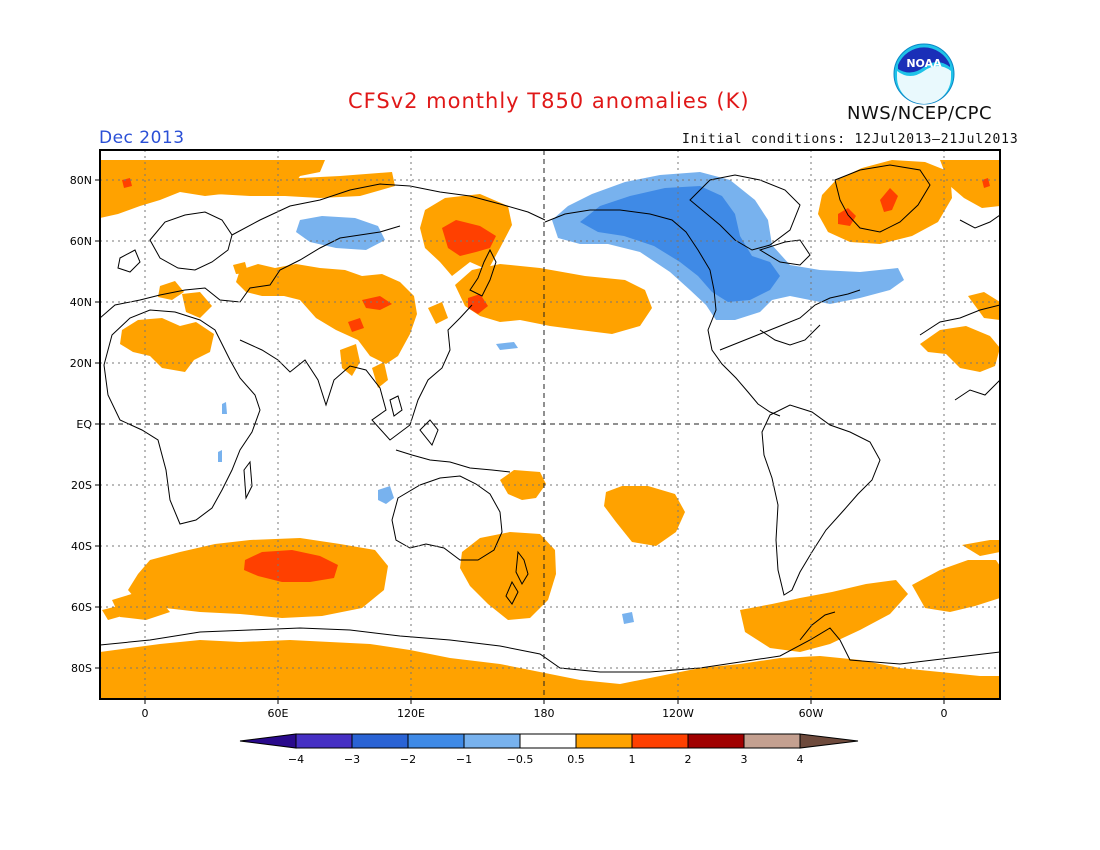 The image size is (1100, 850). Describe the element at coordinates (744, 759) in the screenshot. I see `colorbar-label: 3` at that location.